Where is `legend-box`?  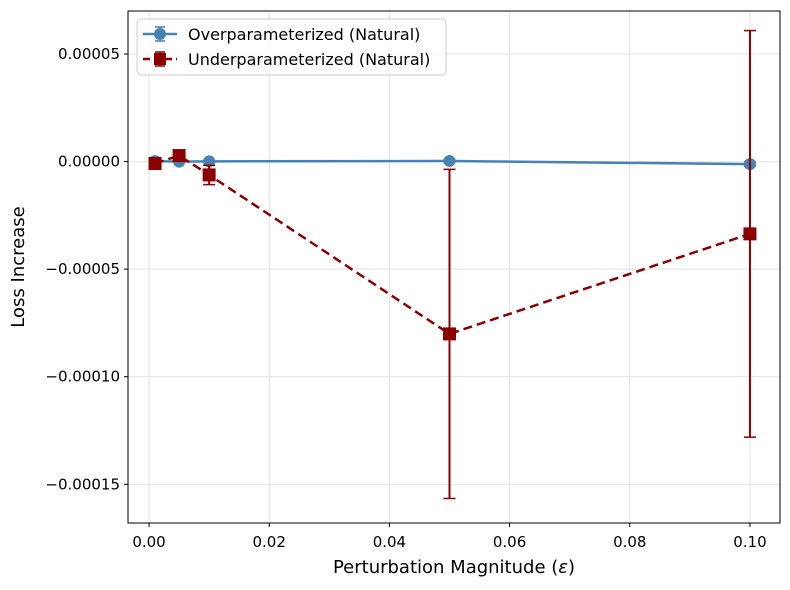 legend-box is located at coordinates (291, 47).